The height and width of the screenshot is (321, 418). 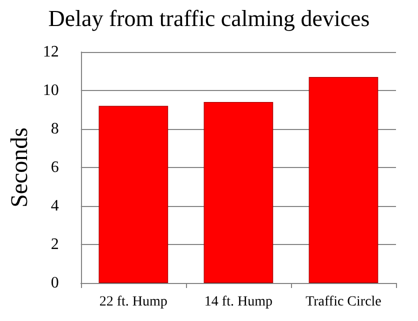 I want to click on y-tick-label: 8, so click(x=54, y=129).